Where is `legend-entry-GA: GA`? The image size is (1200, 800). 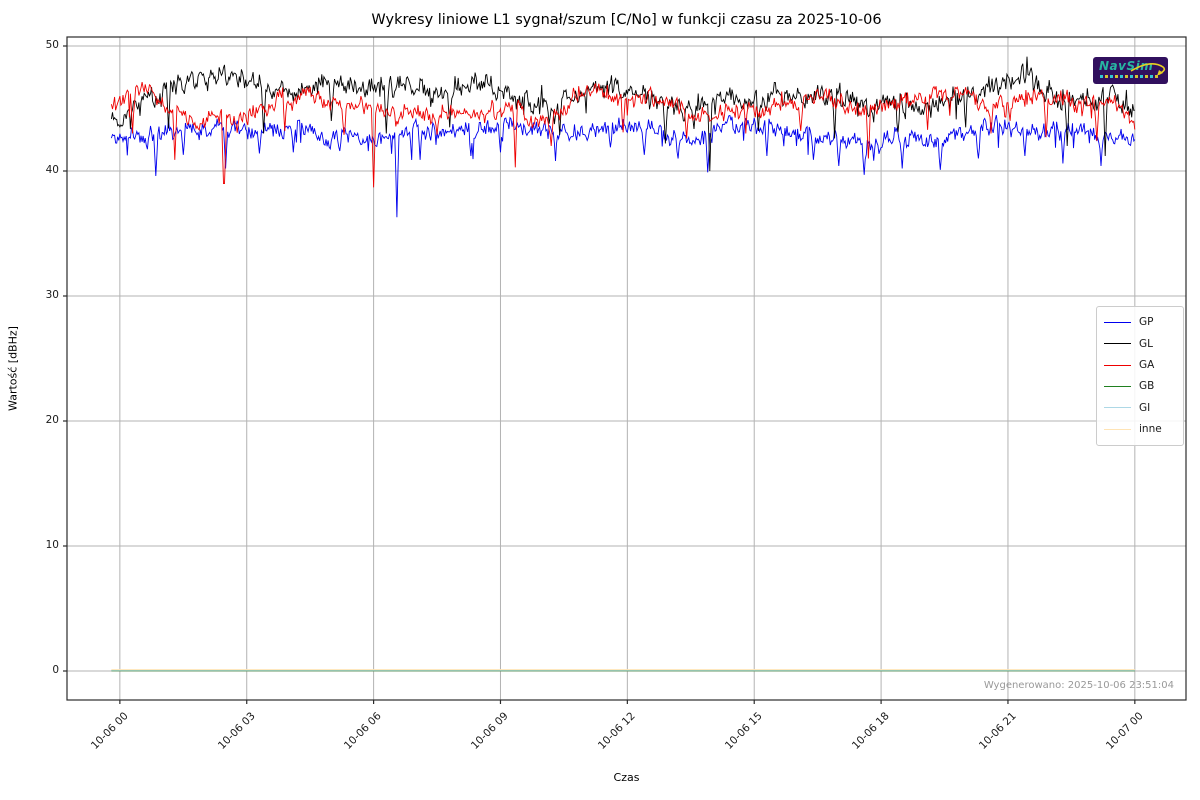 legend-entry-GA: GA is located at coordinates (1139, 365).